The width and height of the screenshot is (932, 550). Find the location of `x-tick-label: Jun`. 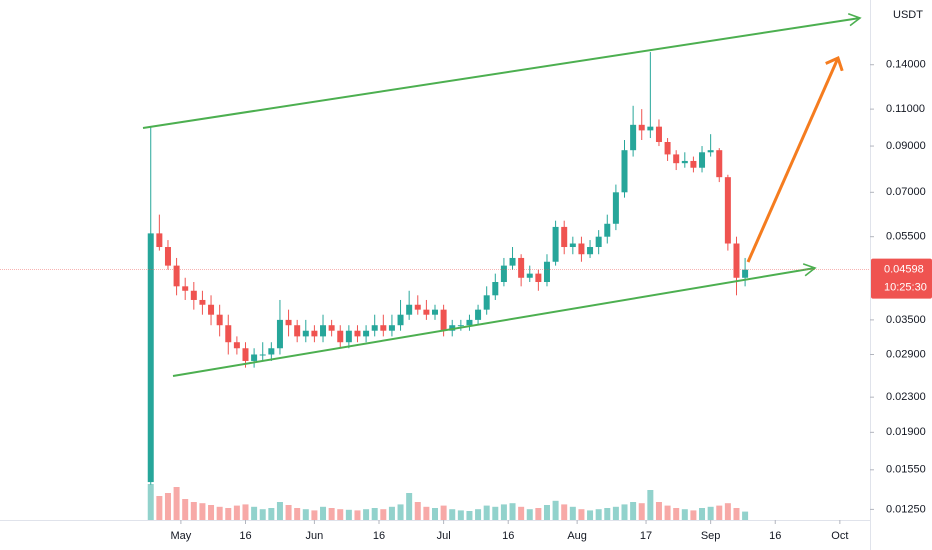

x-tick-label: Jun is located at coordinates (315, 536).